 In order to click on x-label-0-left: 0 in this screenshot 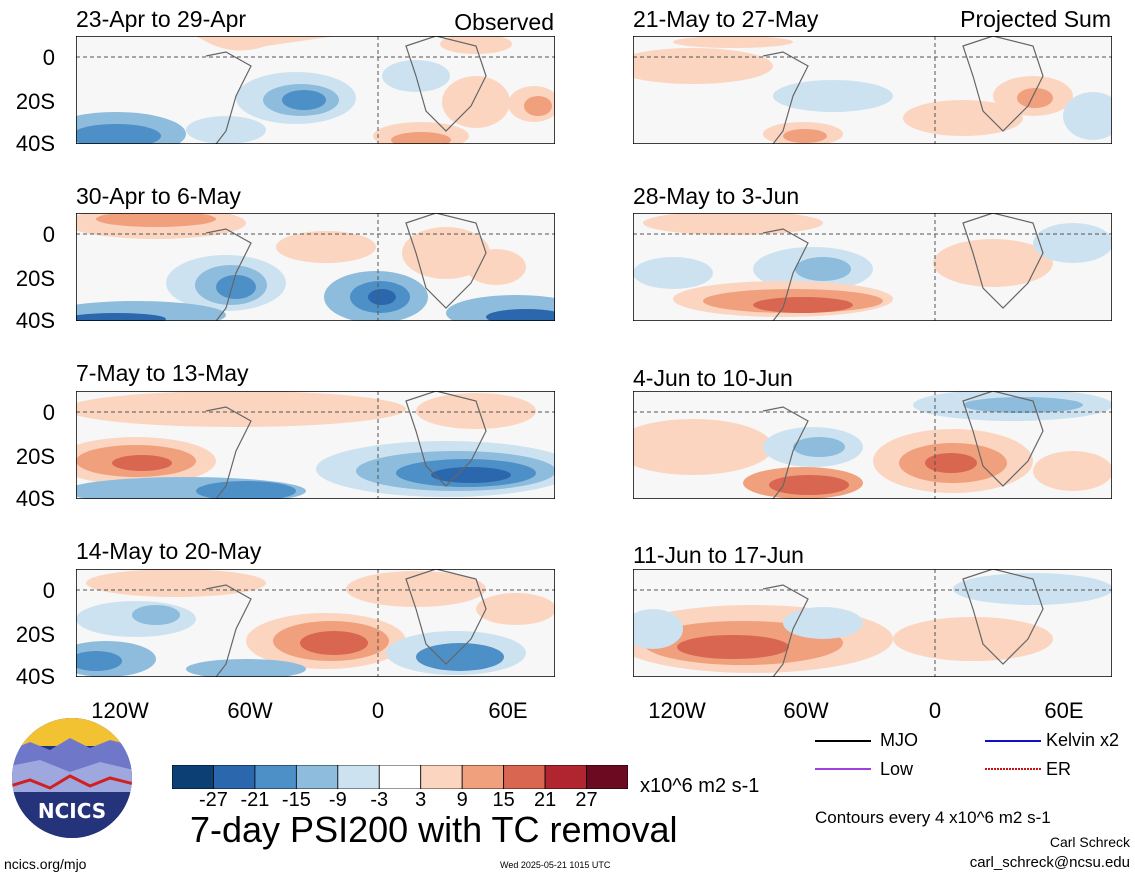, I will do `click(378, 710)`.